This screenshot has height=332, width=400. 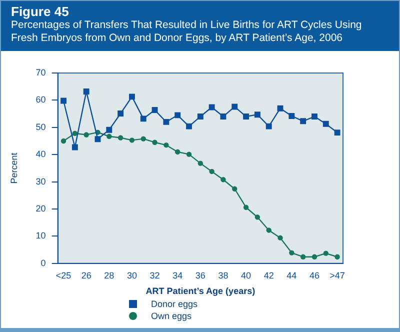 I want to click on x-tick-label: 26, so click(x=86, y=275).